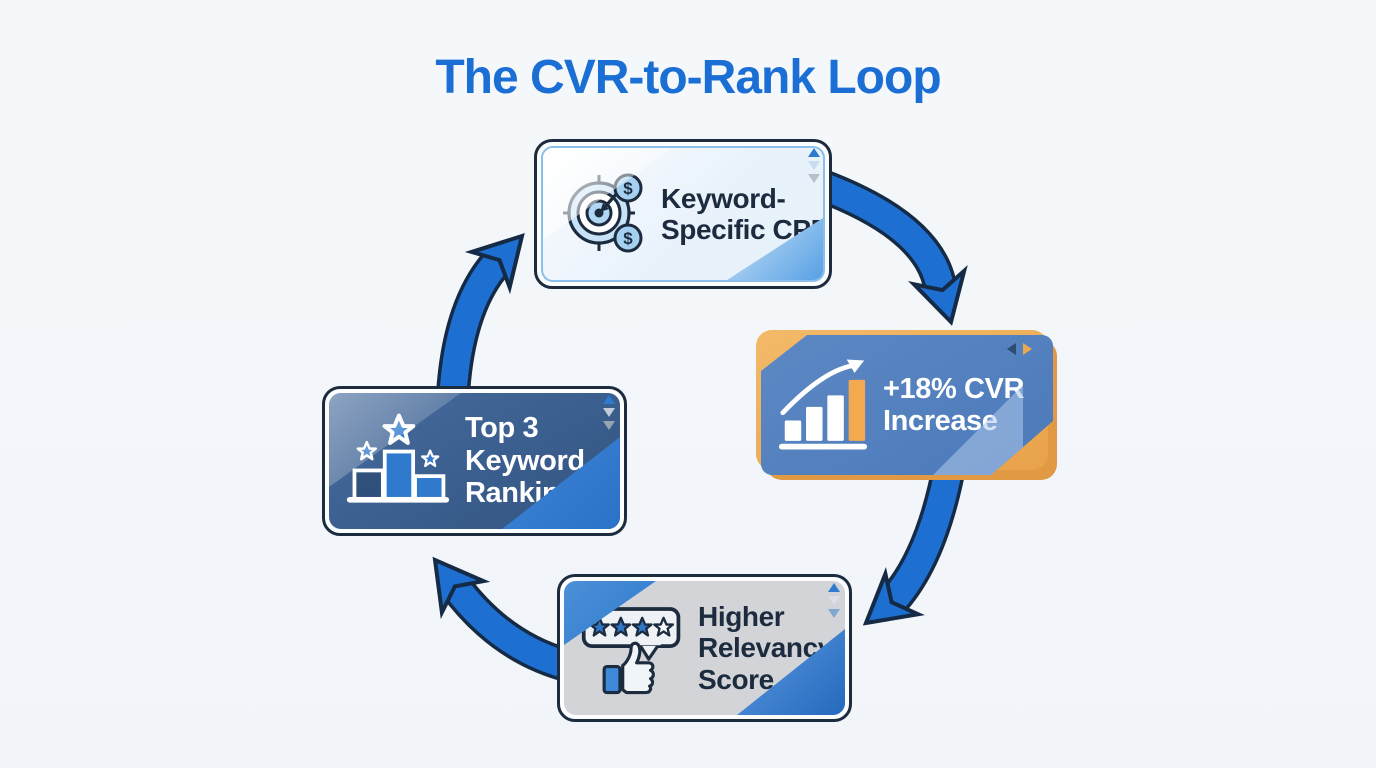 Image resolution: width=1376 pixels, height=768 pixels. What do you see at coordinates (914, 542) in the screenshot?
I see `arrow-cvr-to-relevancy` at bounding box center [914, 542].